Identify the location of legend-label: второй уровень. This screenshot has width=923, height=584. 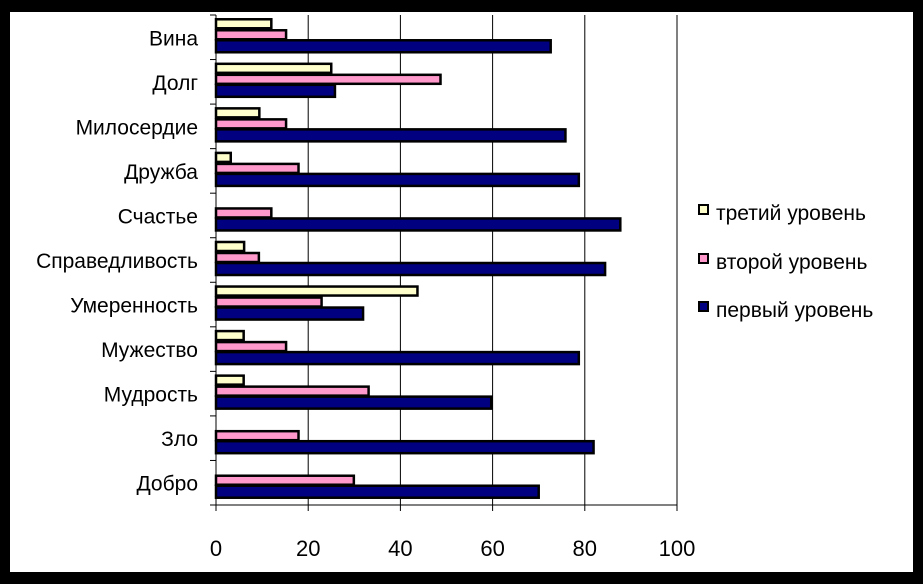
(791, 262).